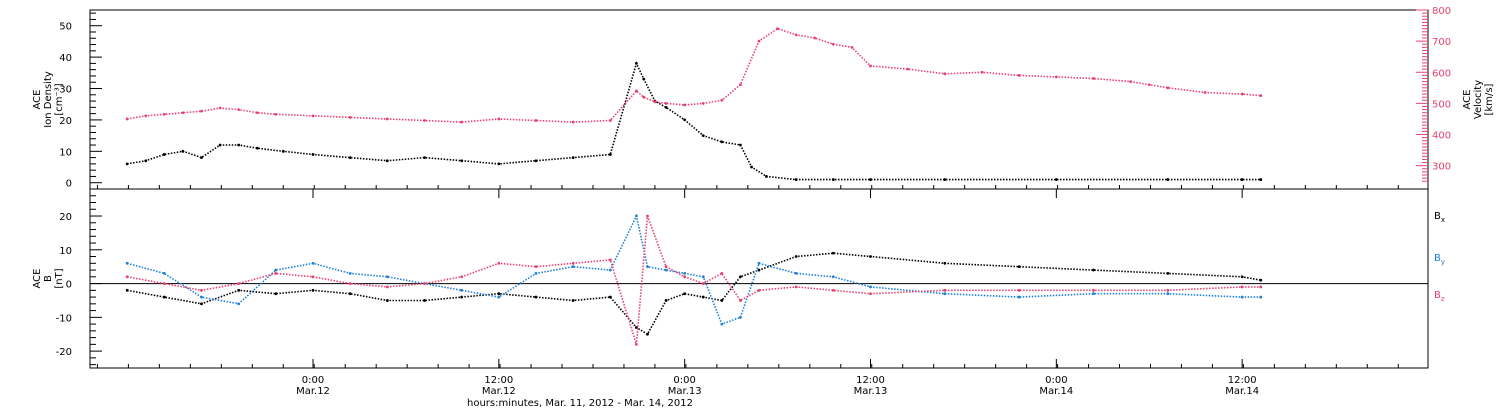 This screenshot has height=410, width=1500. What do you see at coordinates (59, 278) in the screenshot?
I see `field-axis-label-line: [nT]` at bounding box center [59, 278].